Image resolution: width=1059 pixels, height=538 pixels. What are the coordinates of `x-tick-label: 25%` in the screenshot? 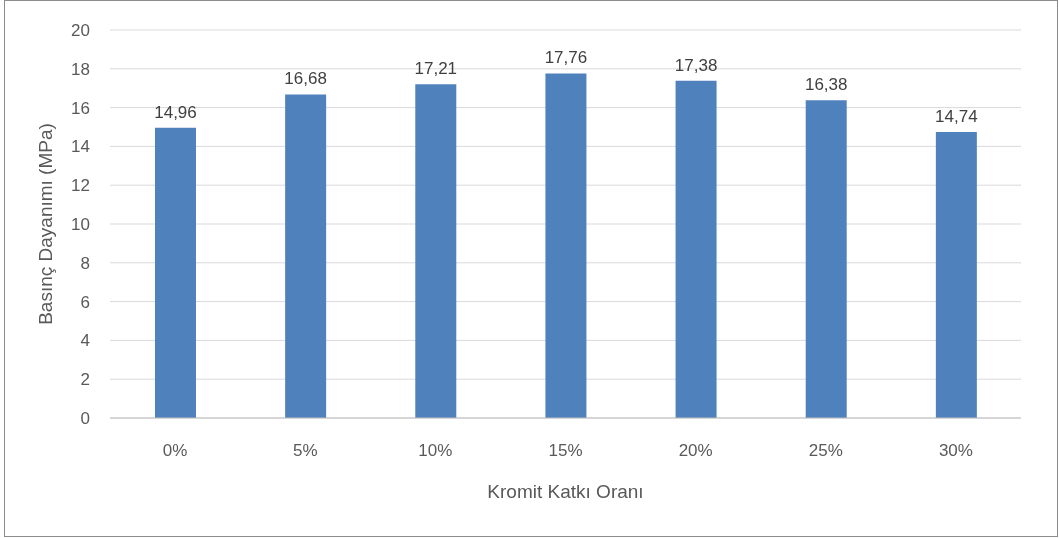 It's located at (825, 451).